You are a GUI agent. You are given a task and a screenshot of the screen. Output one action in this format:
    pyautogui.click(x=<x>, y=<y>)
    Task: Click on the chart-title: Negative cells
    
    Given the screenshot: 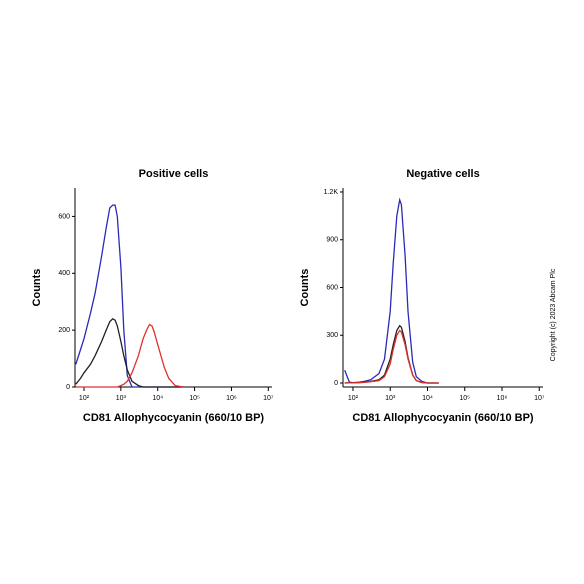 What is the action you would take?
    pyautogui.click(x=442, y=174)
    